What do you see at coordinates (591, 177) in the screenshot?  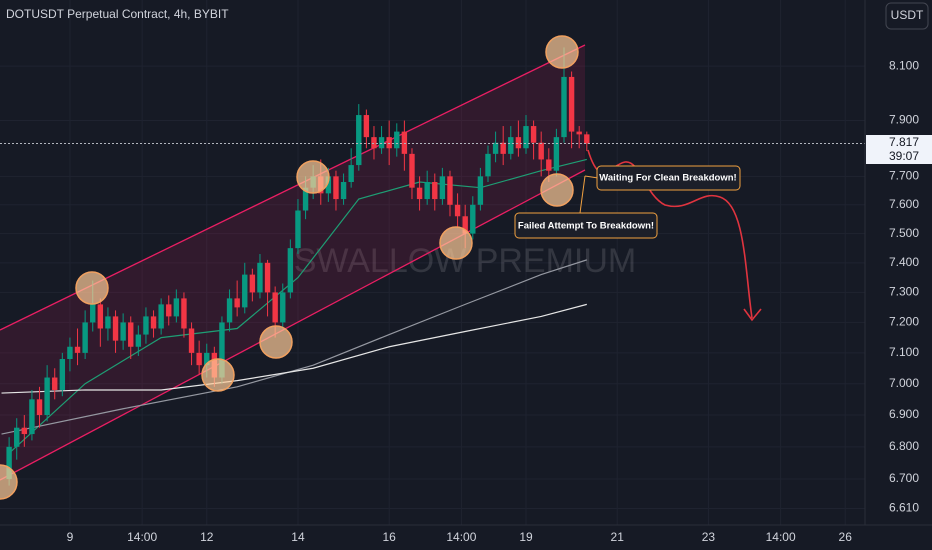 I see `callout-line` at bounding box center [591, 177].